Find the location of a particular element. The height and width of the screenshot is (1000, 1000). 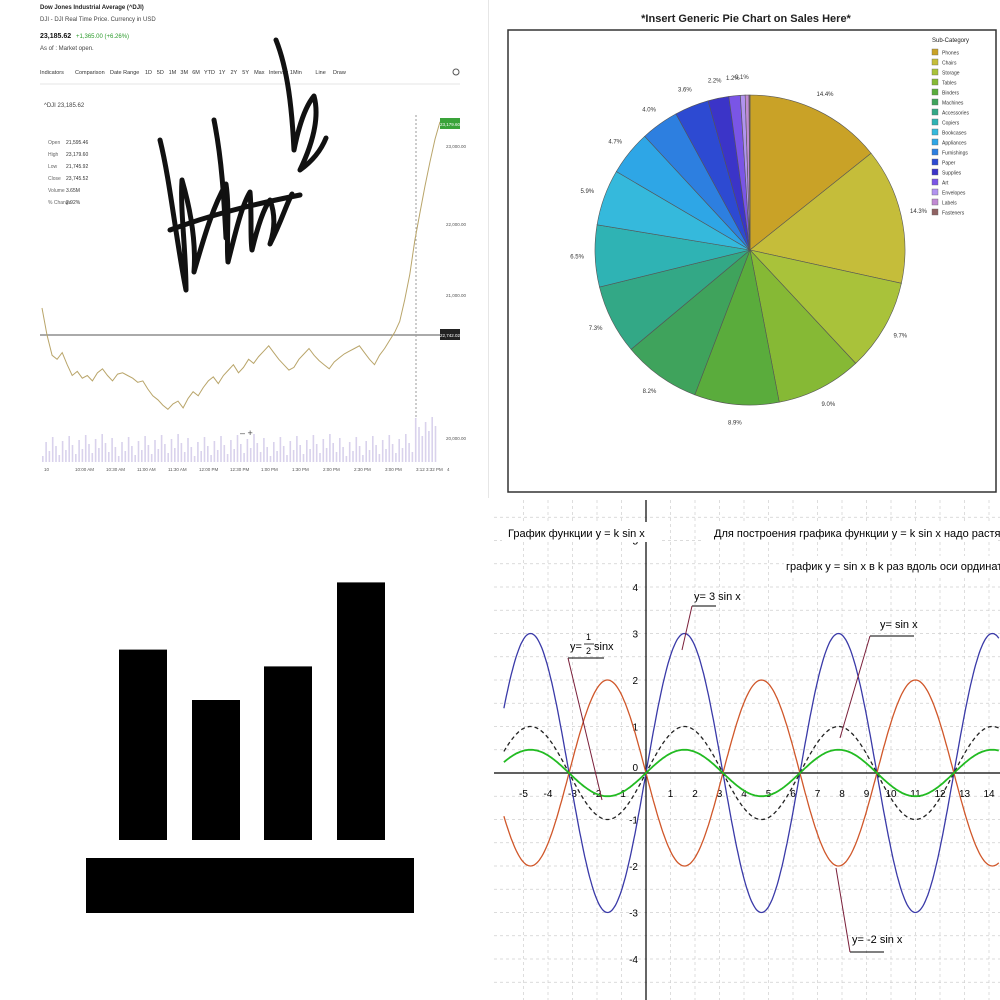

svg-text: 2 is located at coordinates (588, 651).